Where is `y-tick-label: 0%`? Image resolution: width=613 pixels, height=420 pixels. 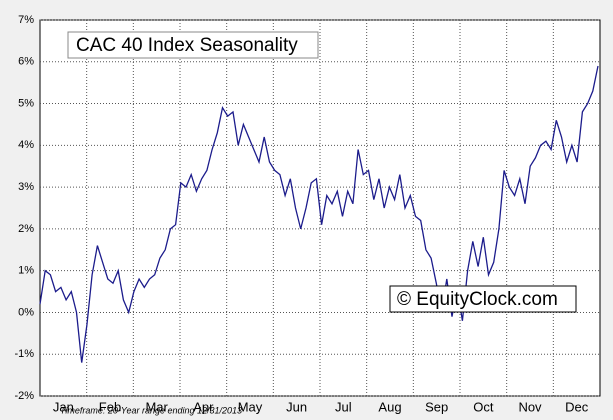
y-tick-label: 0% is located at coordinates (26, 312).